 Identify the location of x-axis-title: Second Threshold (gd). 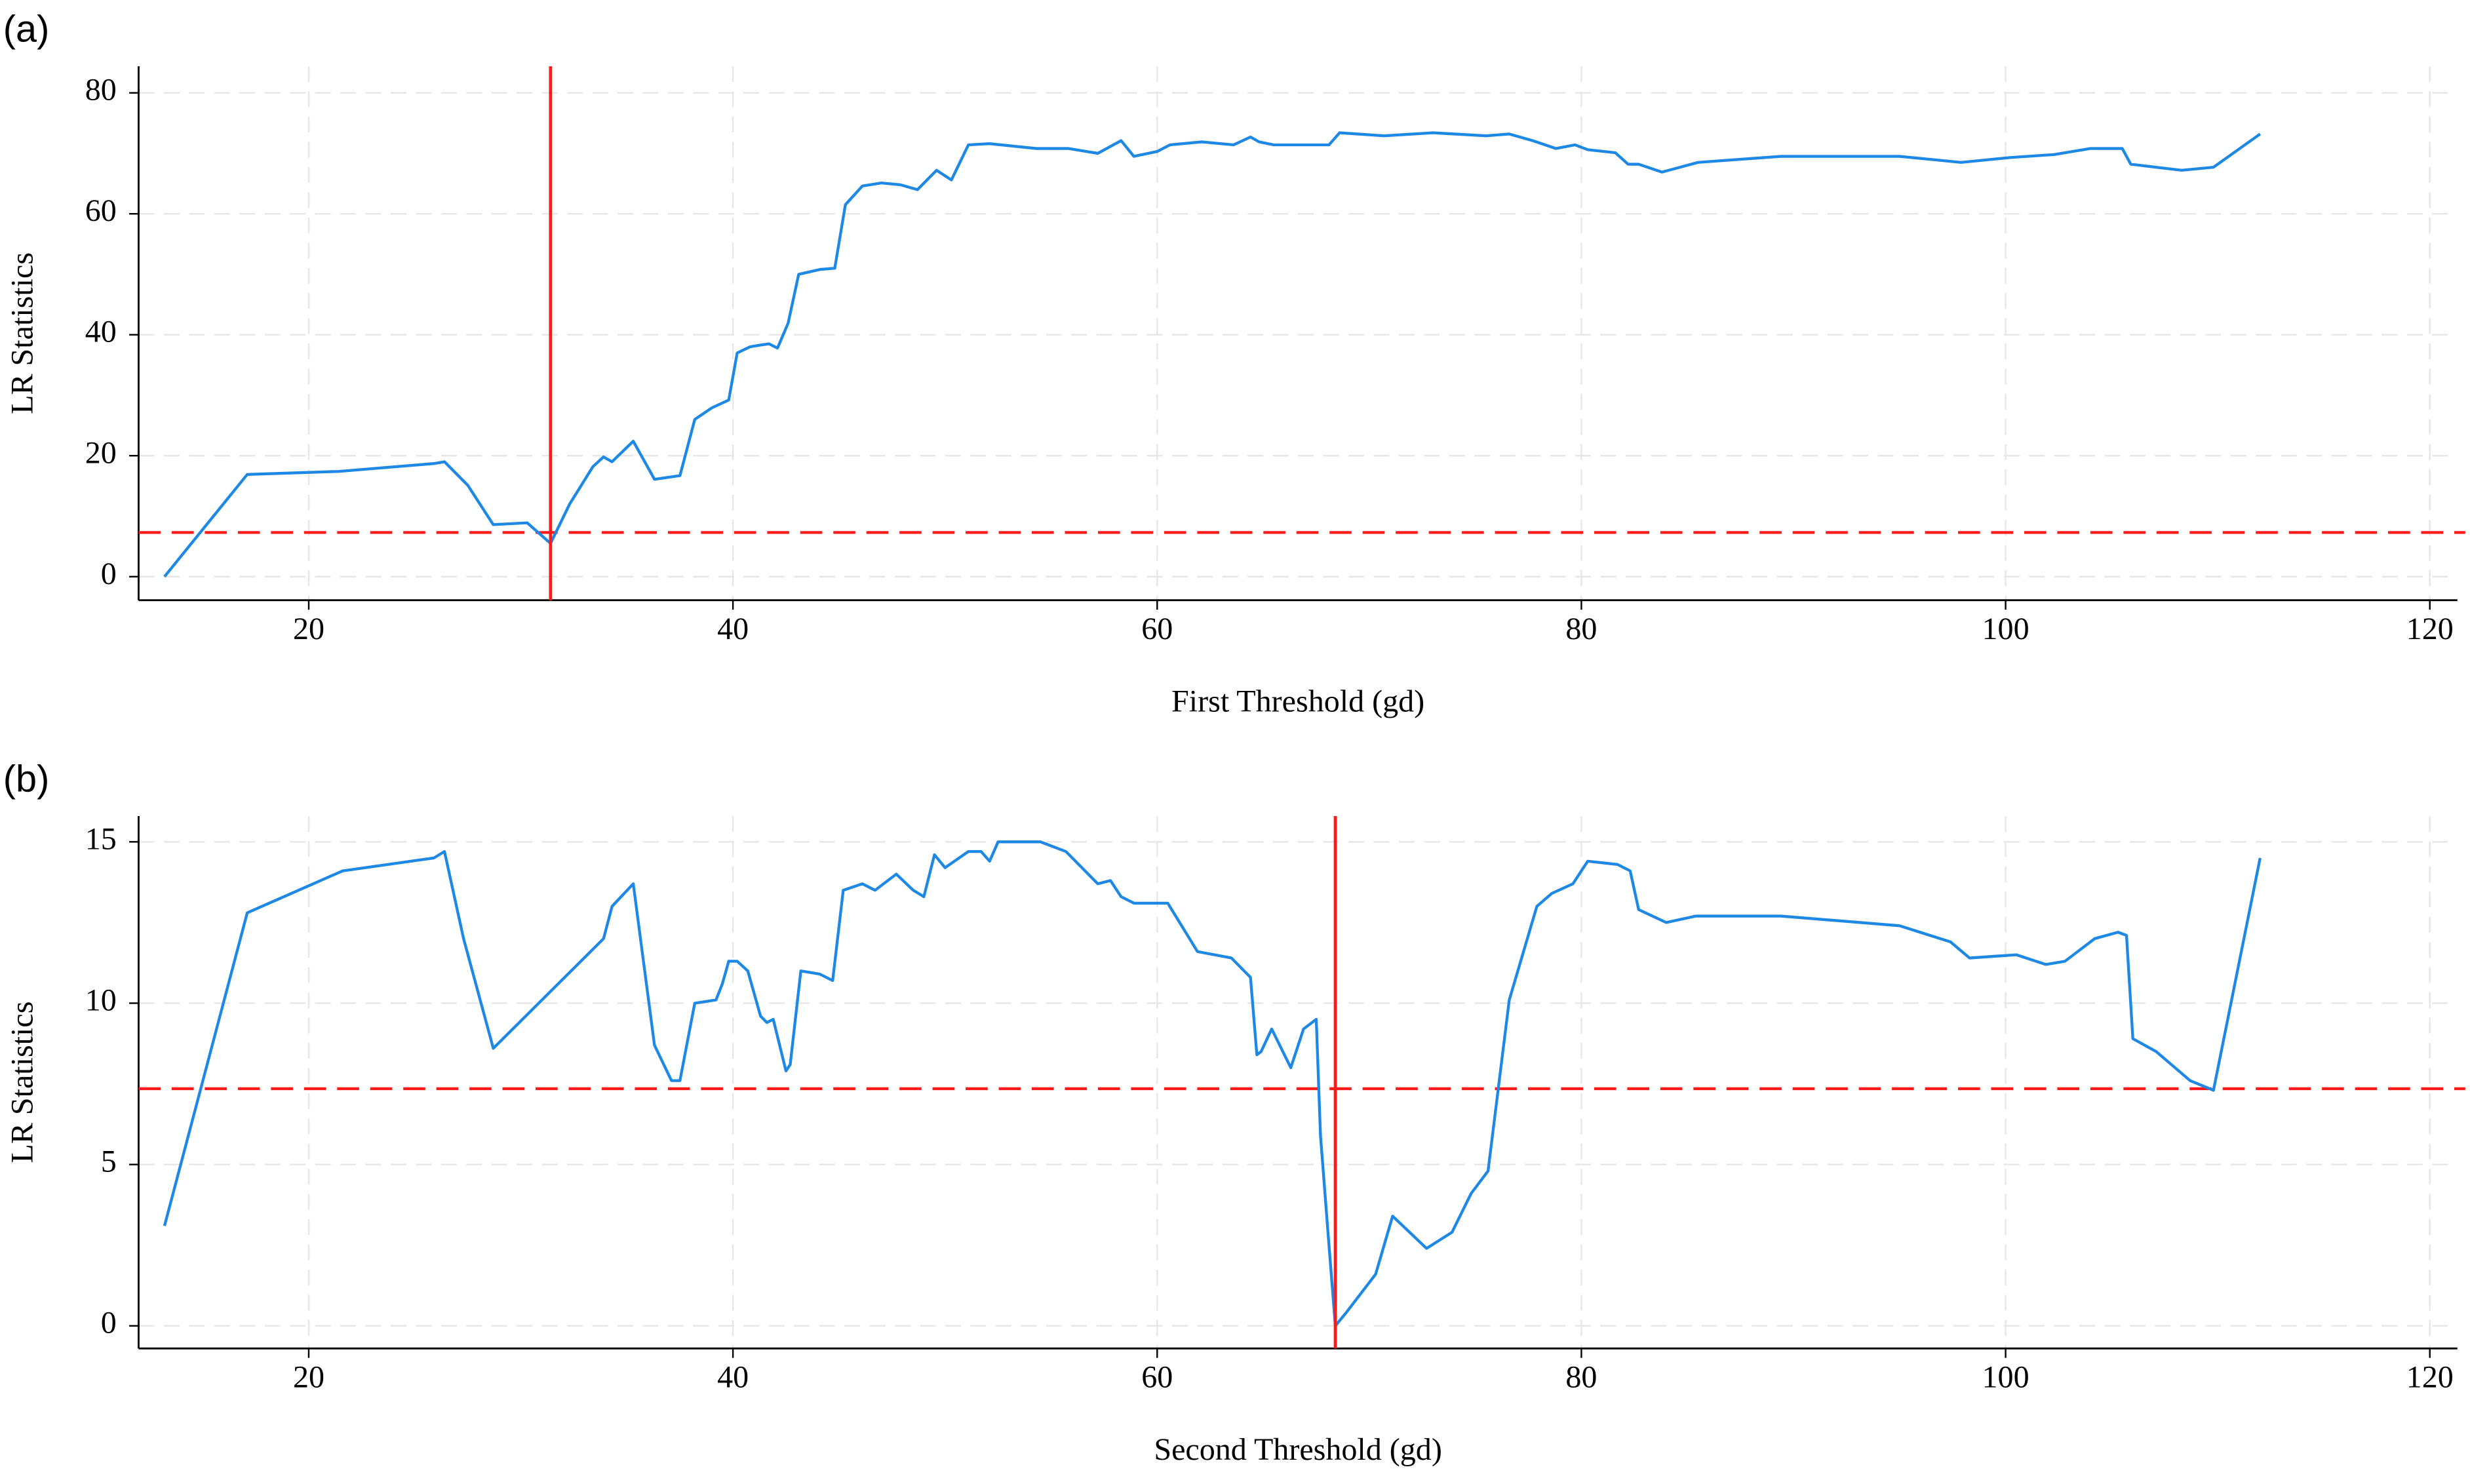
(1298, 1449).